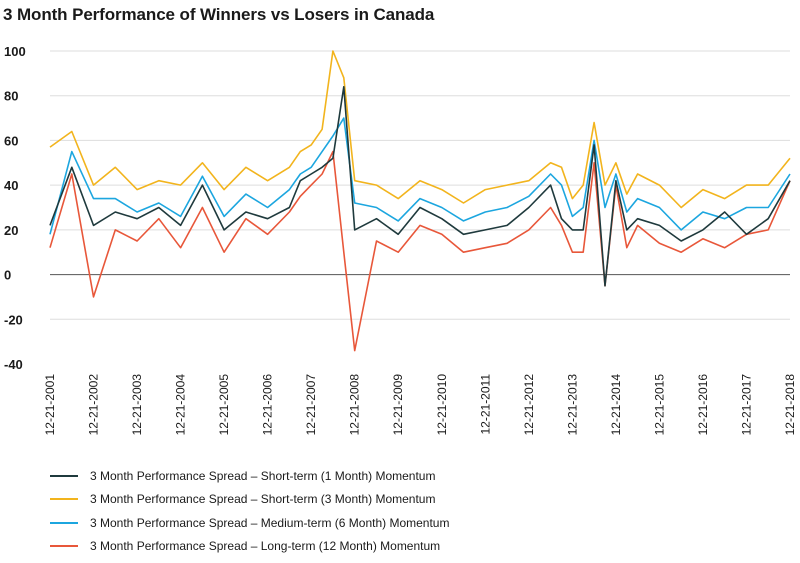  I want to click on y-tick-label: -40, so click(13, 364).